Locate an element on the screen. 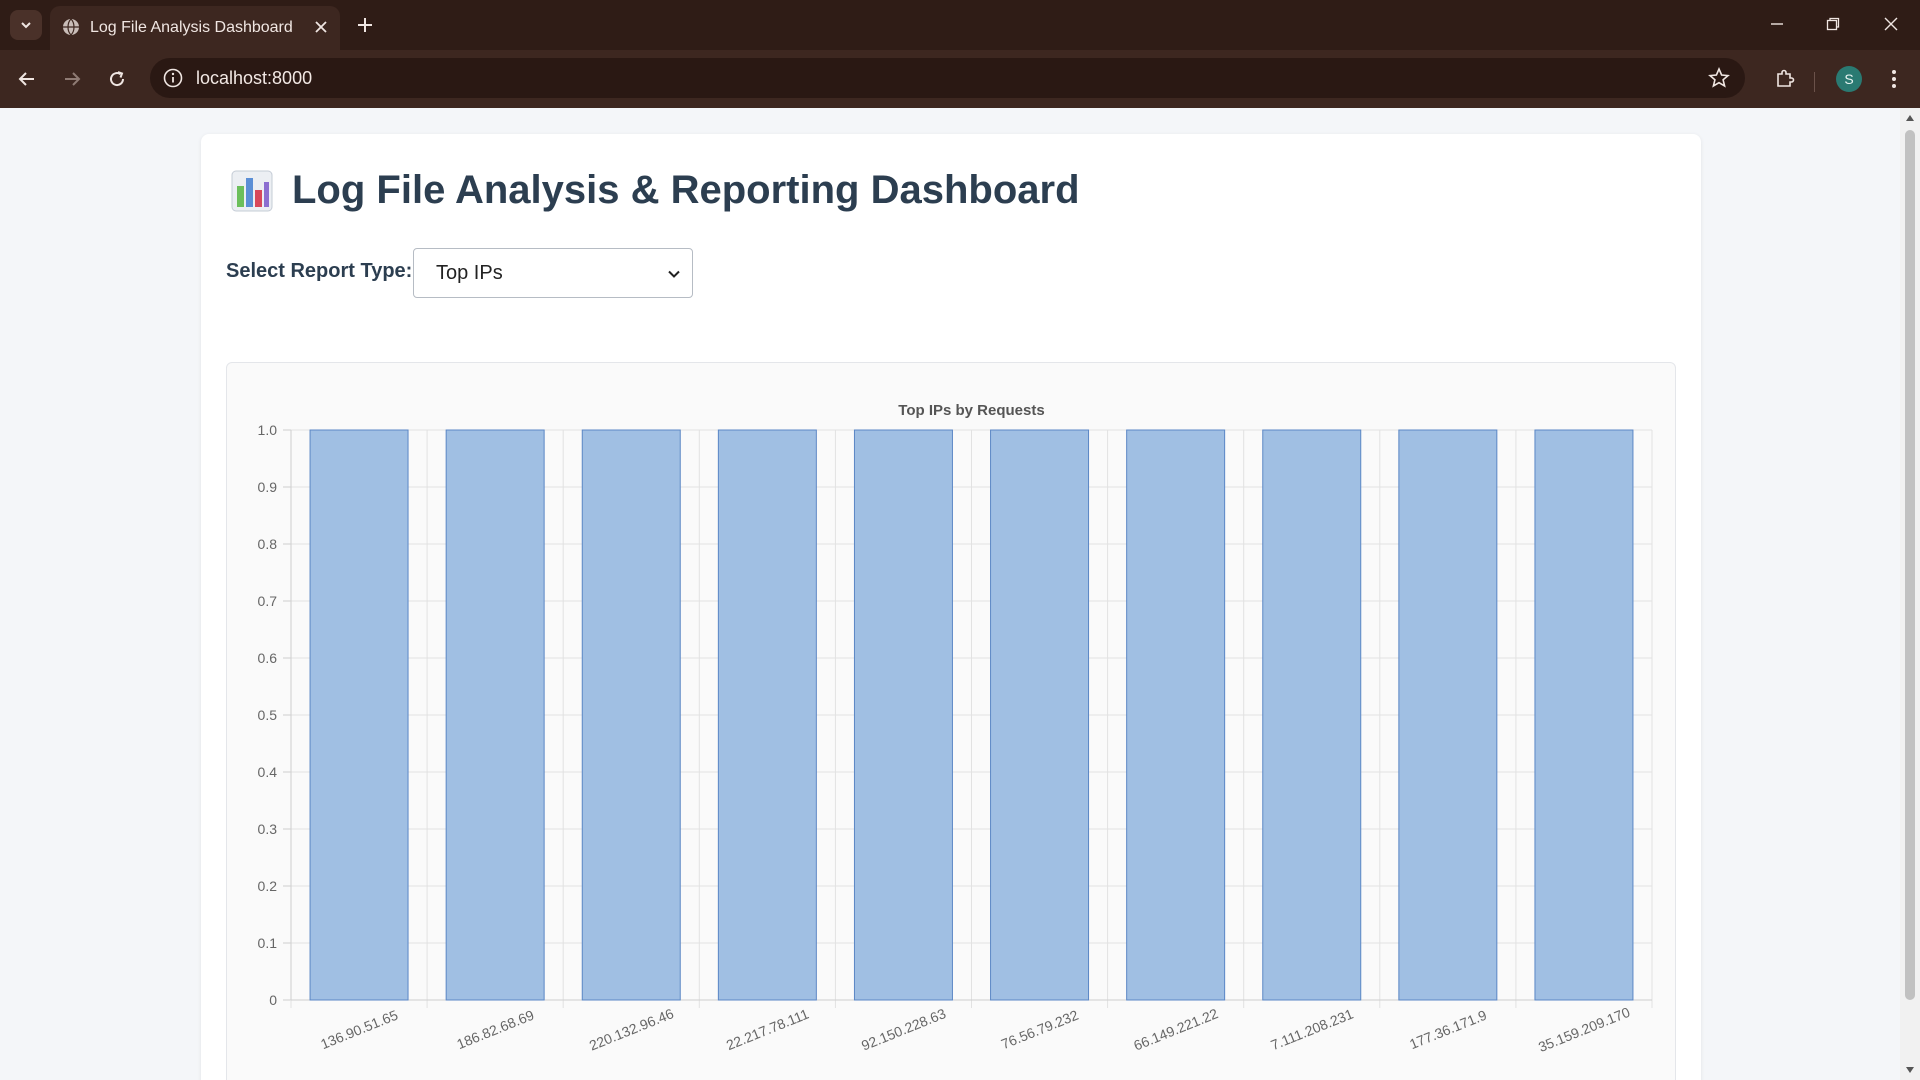 This screenshot has height=1080, width=1920. x-tick-label: 220.132.96.46 is located at coordinates (631, 1029).